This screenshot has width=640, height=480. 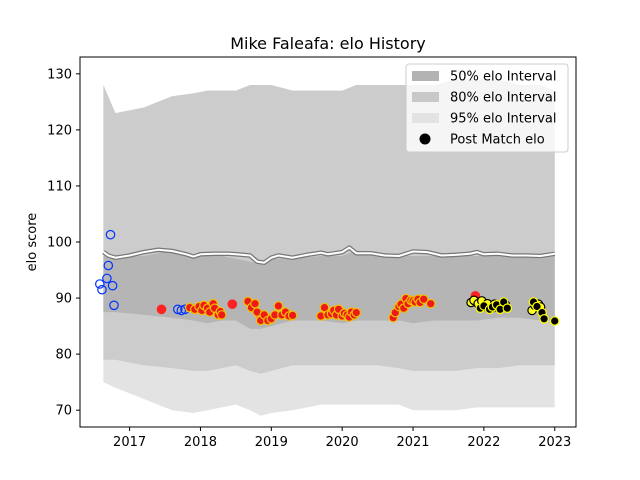 What do you see at coordinates (425, 139) in the screenshot?
I see `legend-marker` at bounding box center [425, 139].